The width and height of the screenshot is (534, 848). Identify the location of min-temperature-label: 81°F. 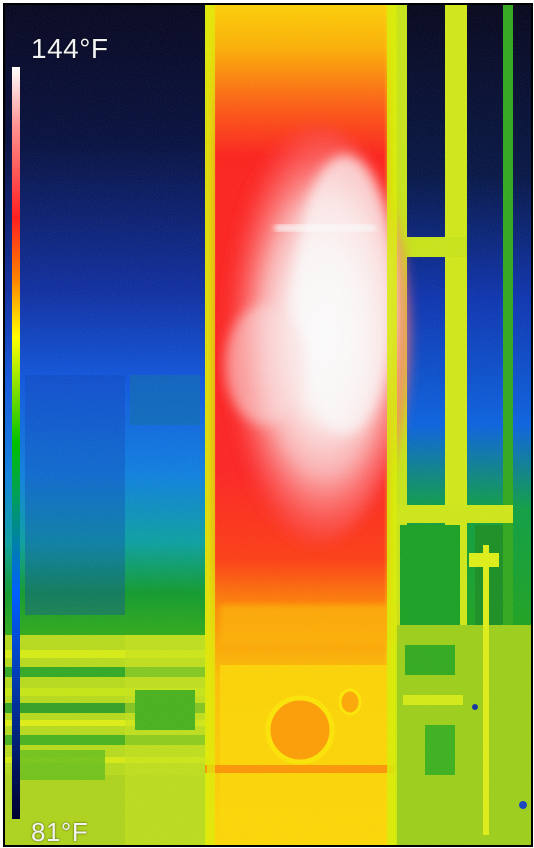
(60, 832).